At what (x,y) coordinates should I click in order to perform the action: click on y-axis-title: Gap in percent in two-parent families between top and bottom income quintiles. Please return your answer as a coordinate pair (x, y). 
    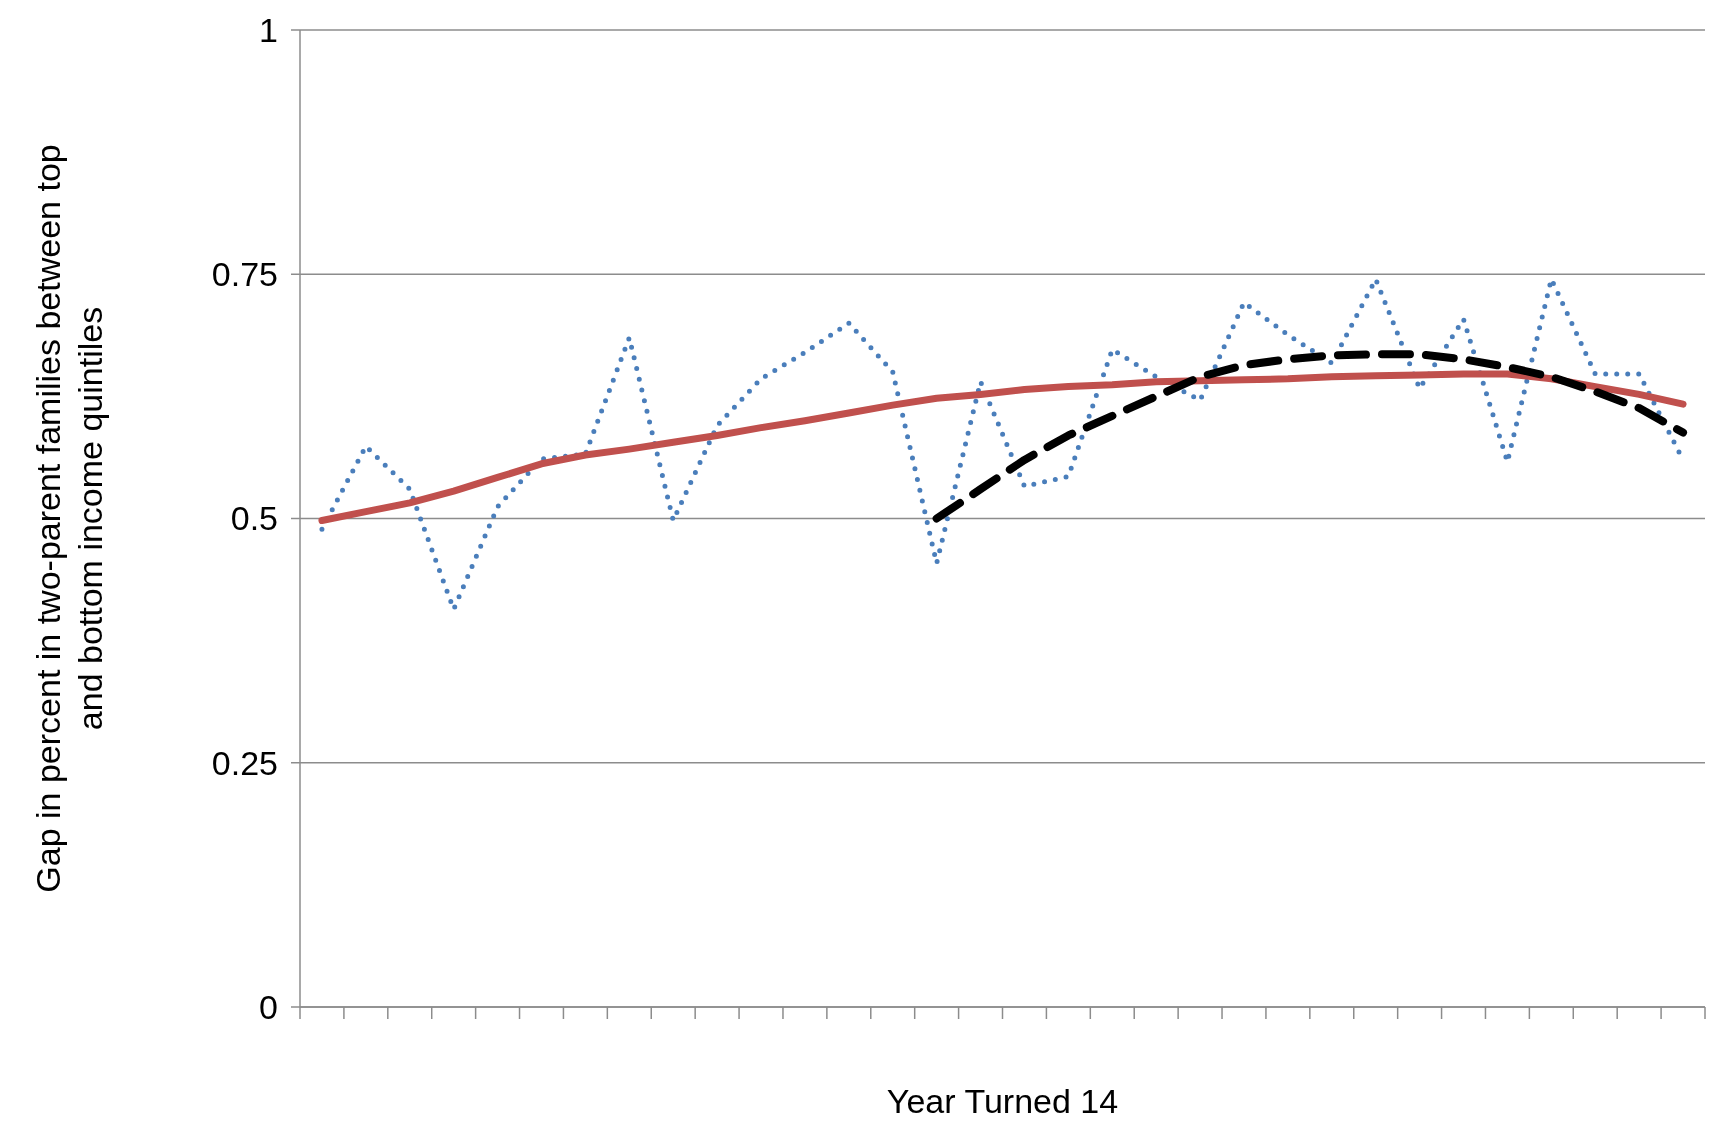
    Looking at the image, I should click on (69, 518).